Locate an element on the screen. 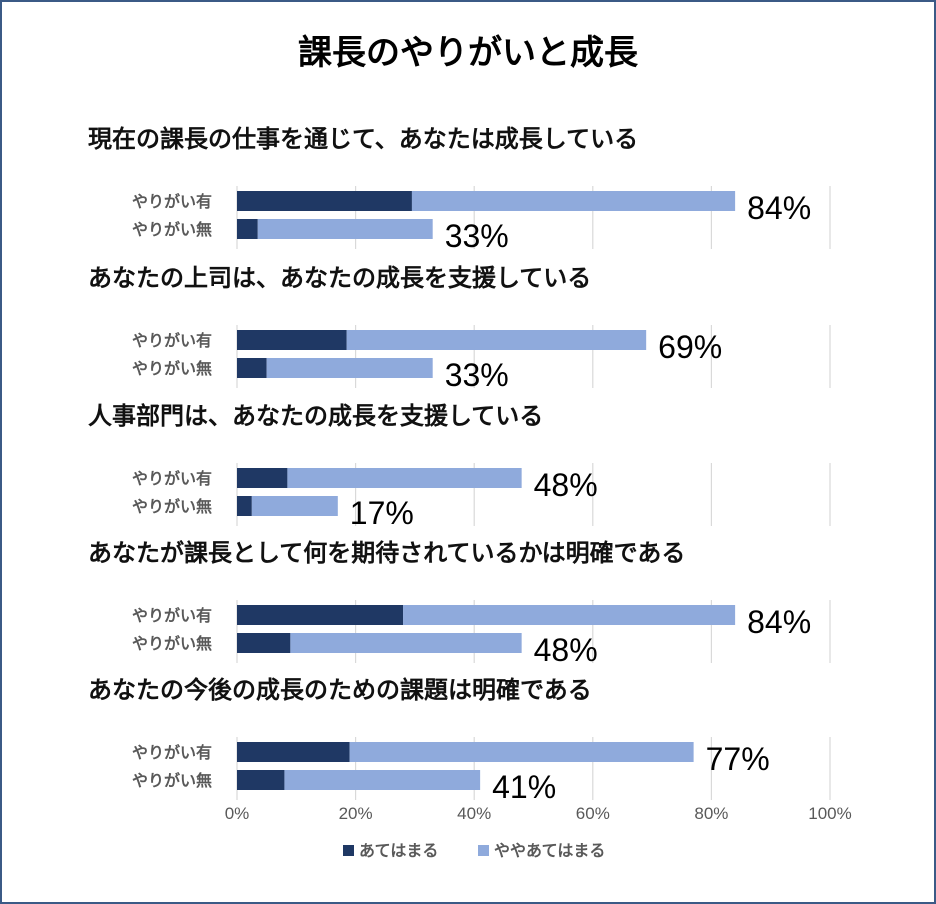  x-tick-label: 0% is located at coordinates (237, 813).